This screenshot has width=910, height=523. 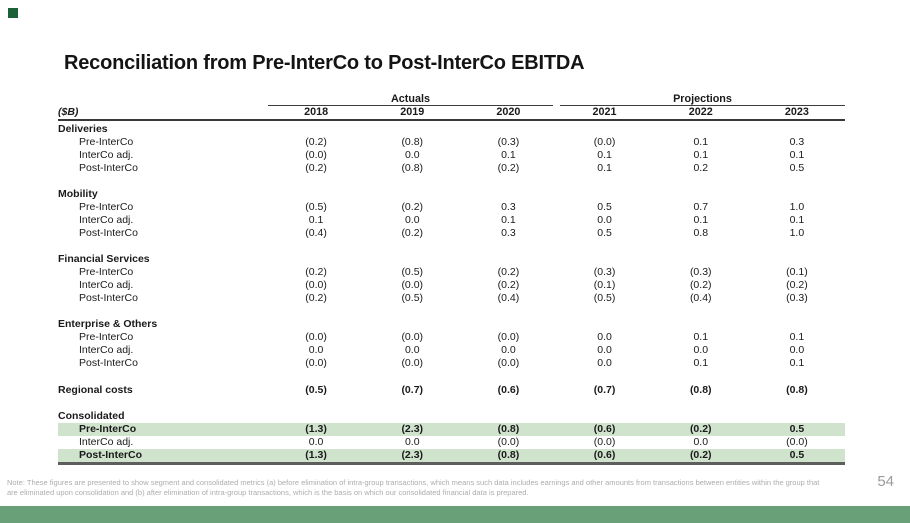 I want to click on year-column-header: 2018, so click(x=316, y=112).